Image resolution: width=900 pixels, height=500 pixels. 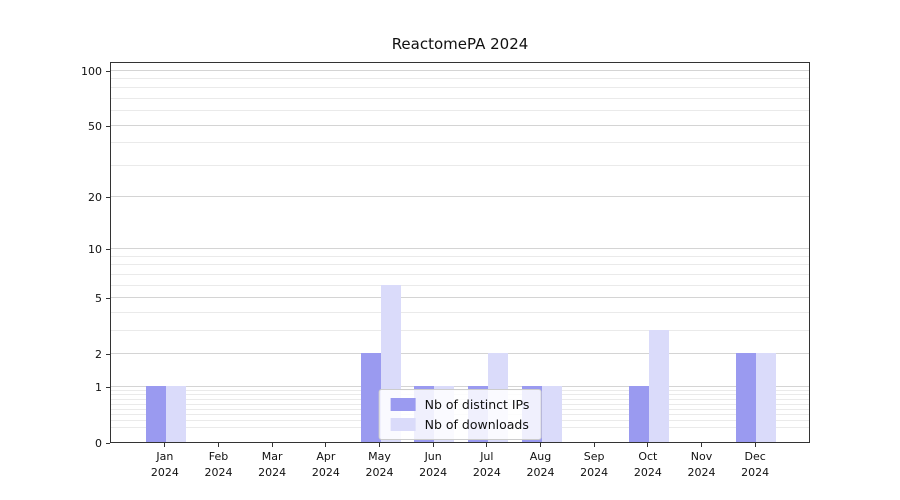 What do you see at coordinates (403, 404) in the screenshot?
I see `legend-swatch-distinct-ips` at bounding box center [403, 404].